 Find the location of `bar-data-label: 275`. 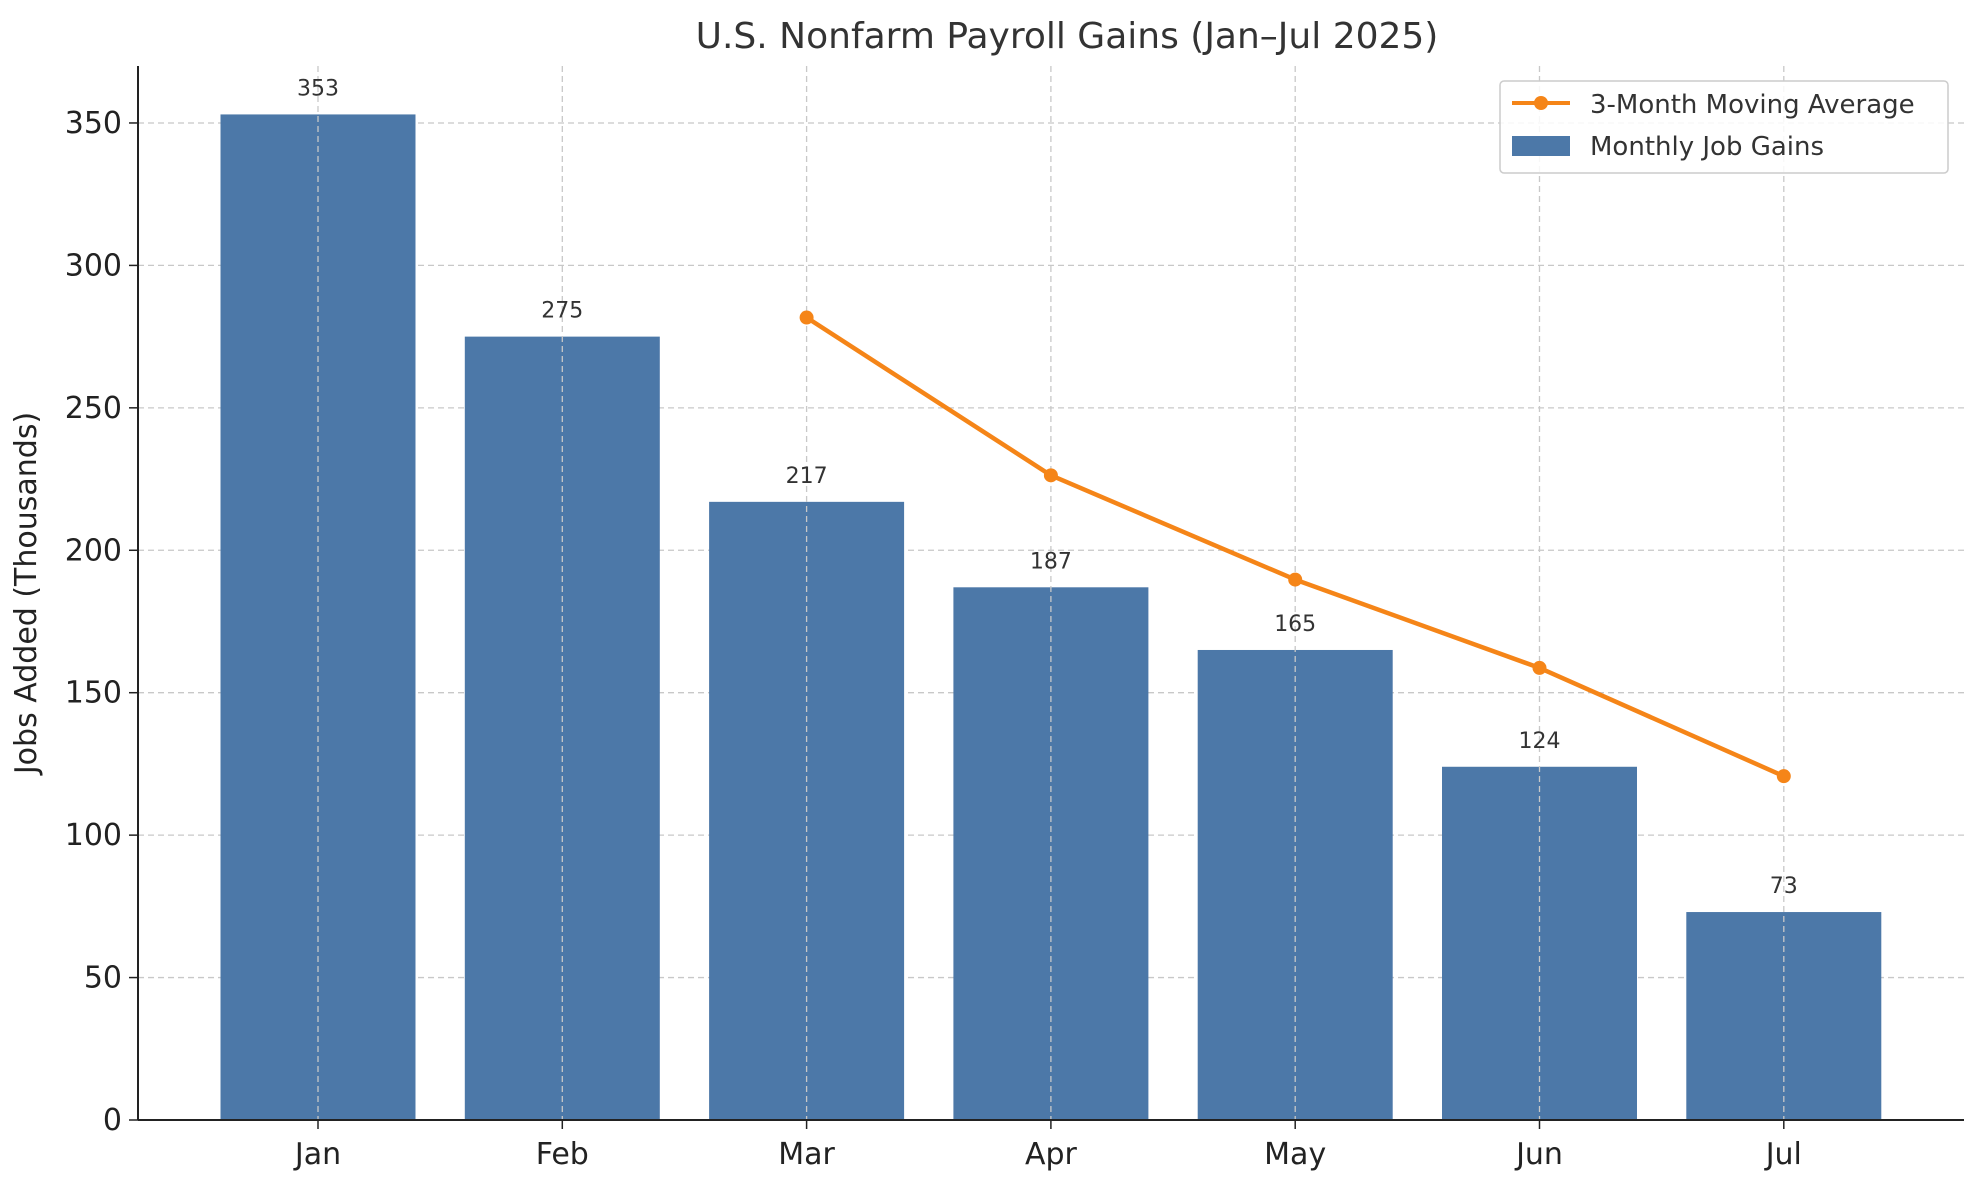

bar-data-label: 275 is located at coordinates (562, 311).